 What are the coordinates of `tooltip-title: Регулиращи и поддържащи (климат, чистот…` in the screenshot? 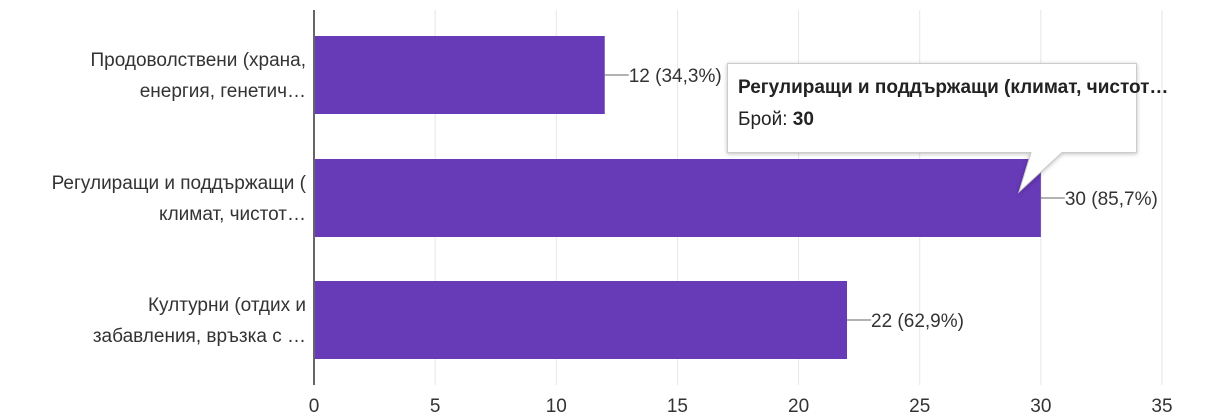 It's located at (953, 87).